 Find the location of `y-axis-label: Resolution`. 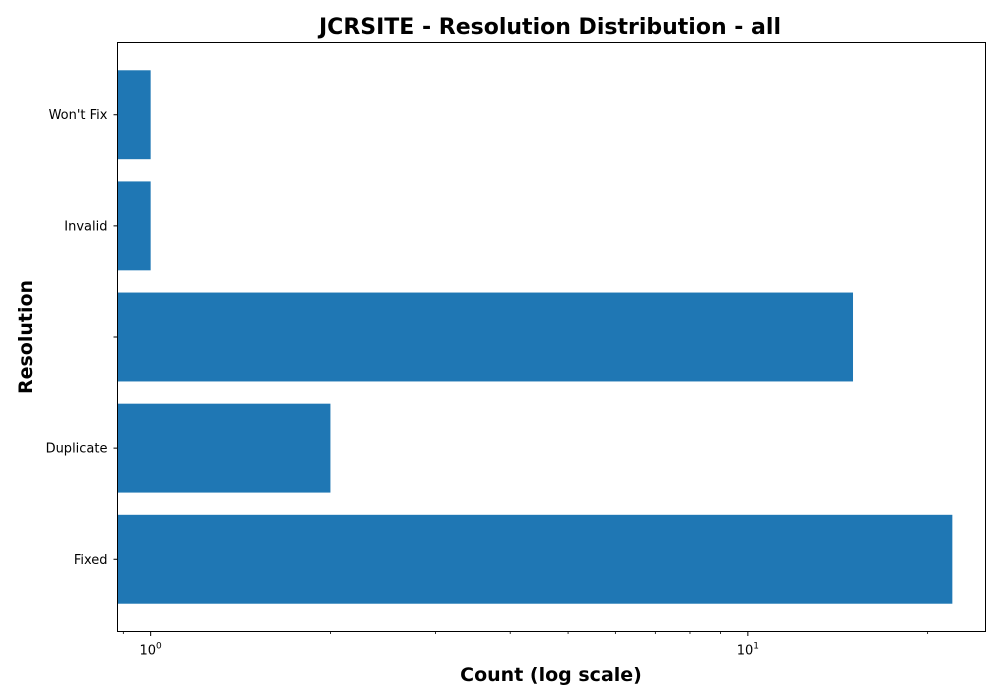

y-axis-label: Resolution is located at coordinates (26, 337).